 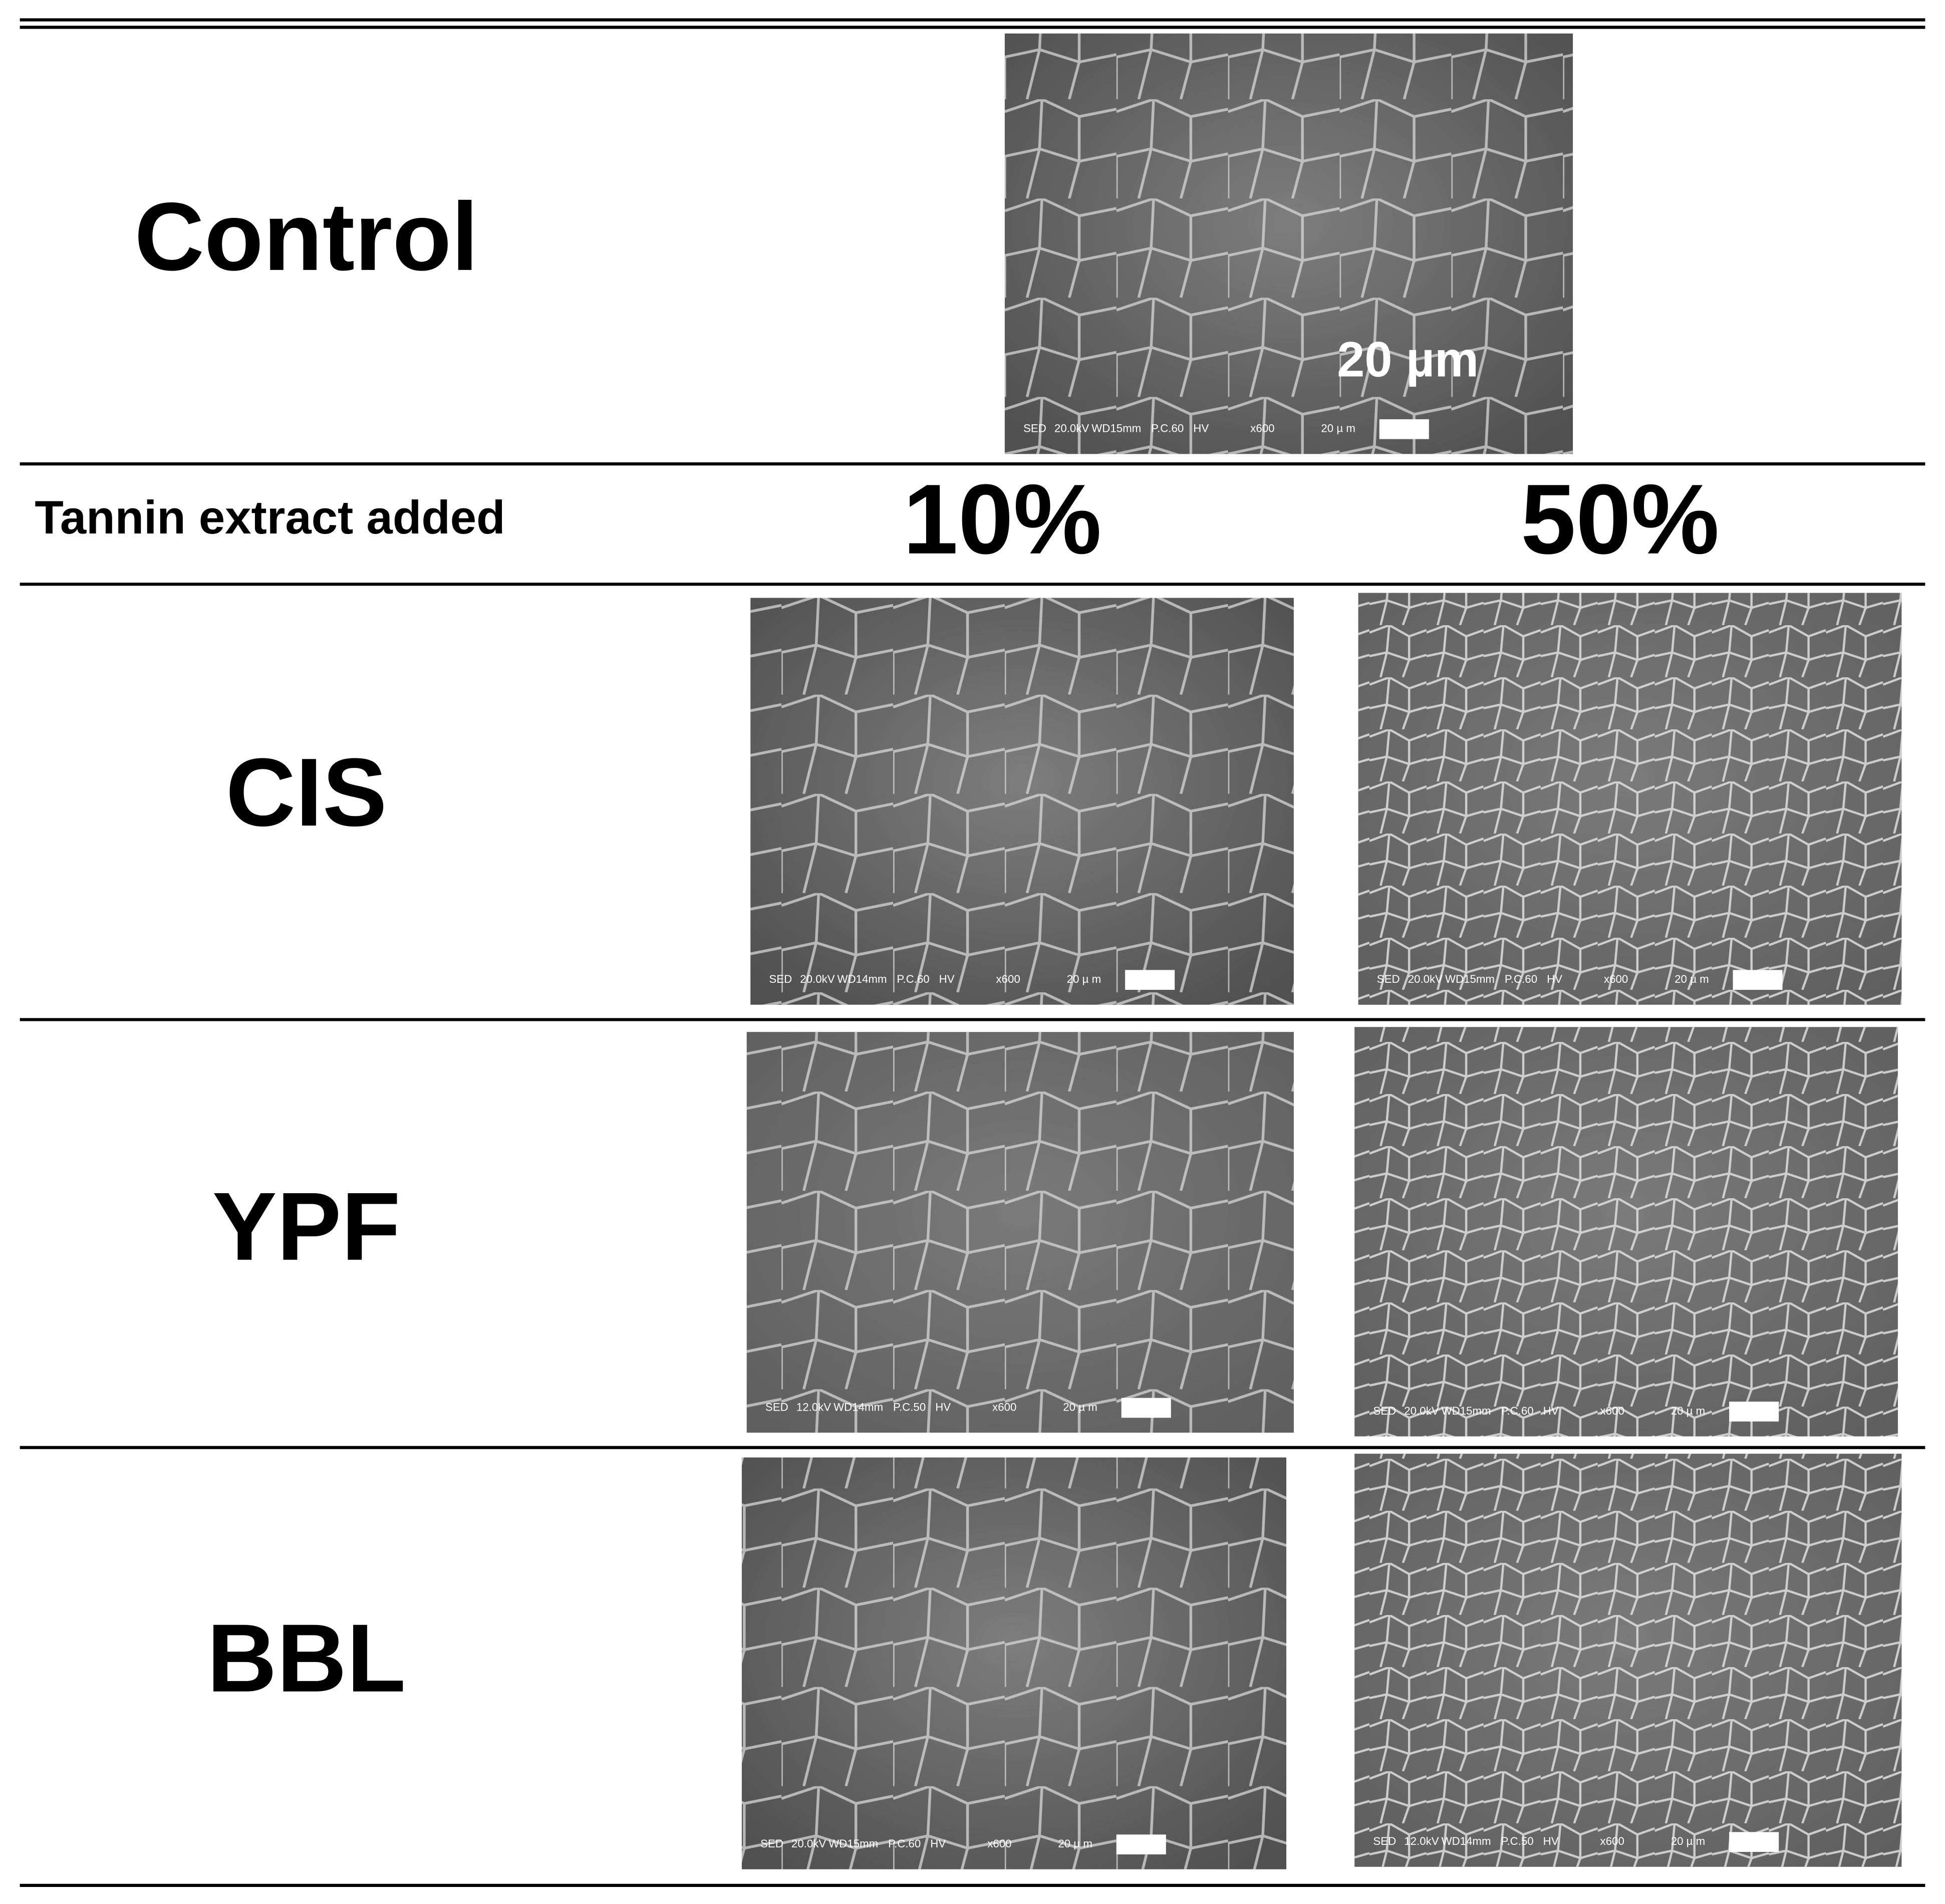 I want to click on row-label: CIS, so click(x=306, y=792).